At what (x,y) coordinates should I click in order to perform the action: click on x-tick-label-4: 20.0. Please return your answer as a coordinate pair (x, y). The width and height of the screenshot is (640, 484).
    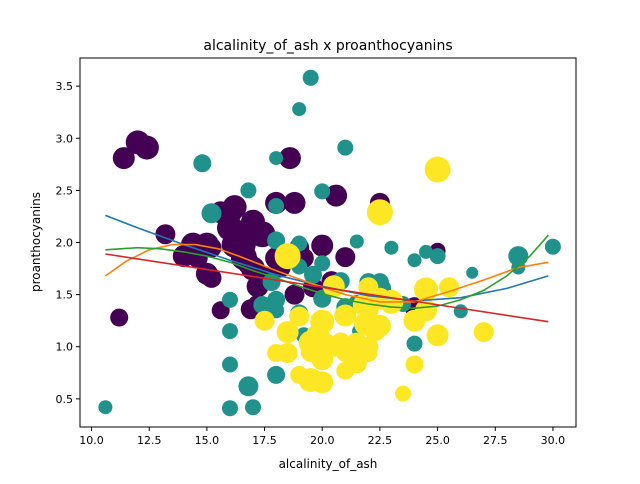
    Looking at the image, I should click on (322, 440).